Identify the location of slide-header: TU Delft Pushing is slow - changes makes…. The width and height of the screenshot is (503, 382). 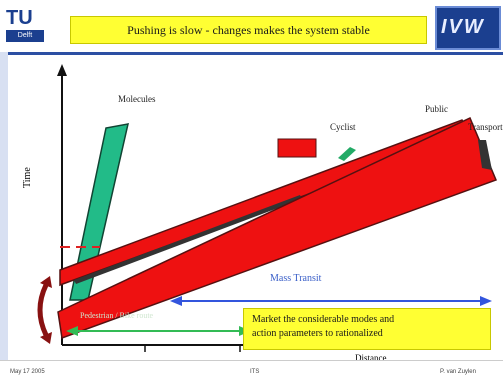
(251, 26).